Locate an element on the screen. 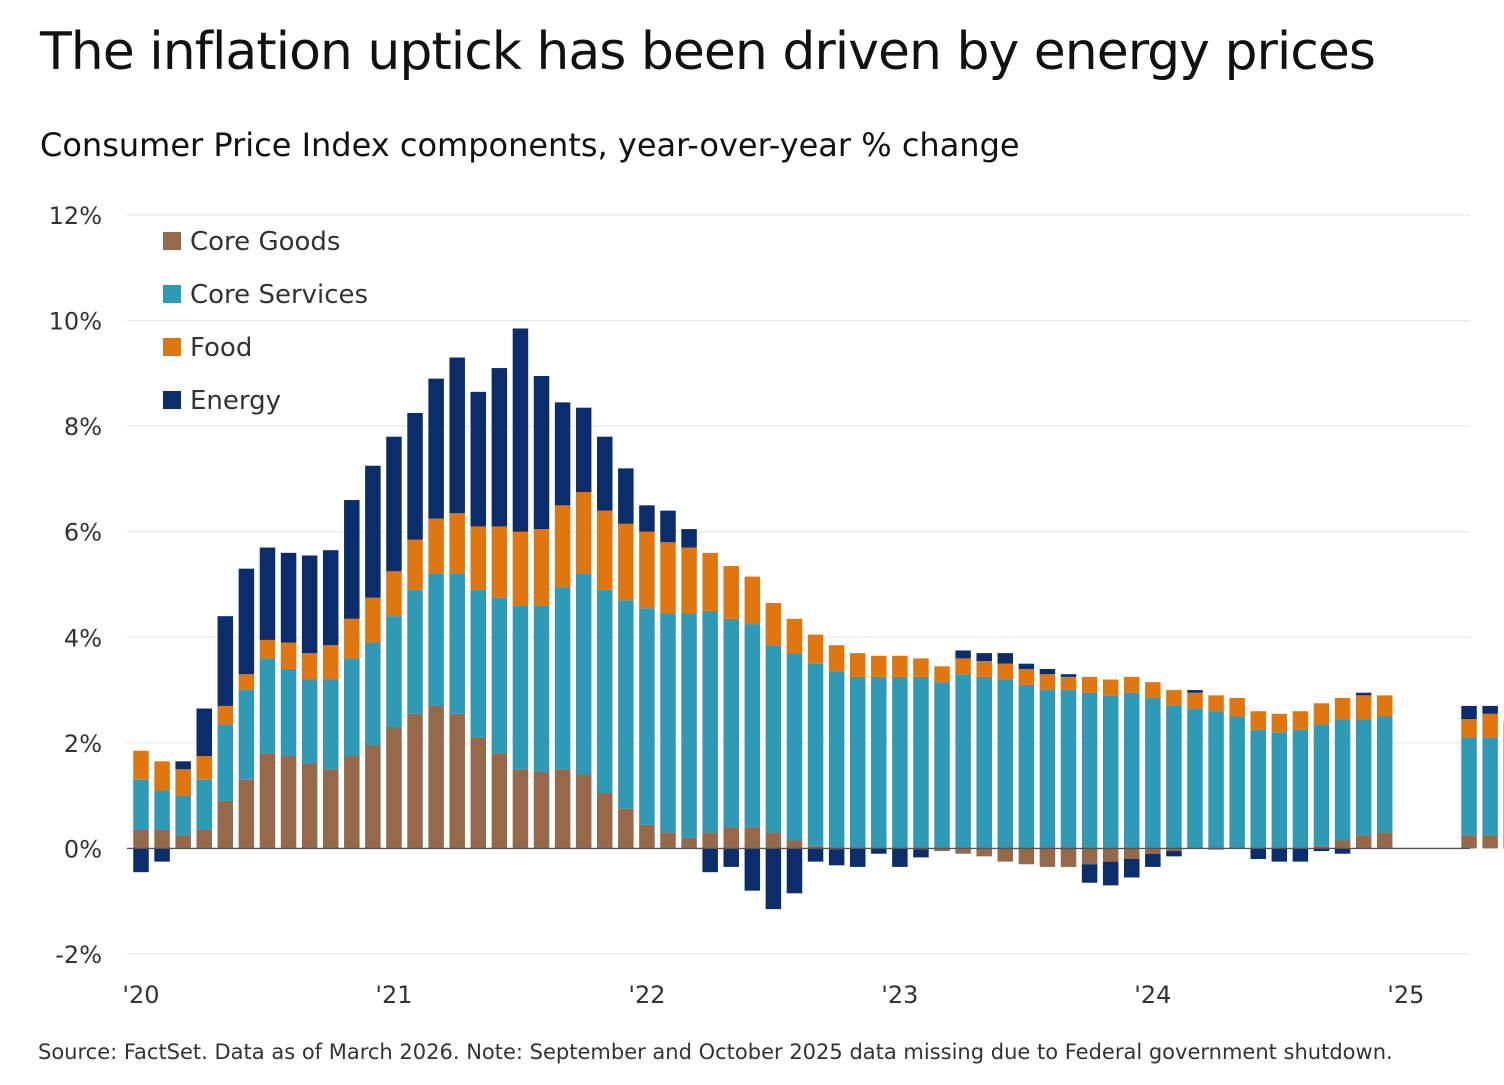  legend-swatch-energy is located at coordinates (172, 400).